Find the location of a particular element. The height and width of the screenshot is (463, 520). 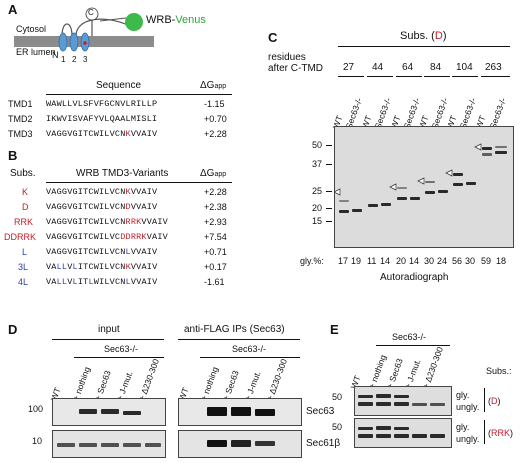

gly-percent-label: gly.%: is located at coordinates (312, 261).